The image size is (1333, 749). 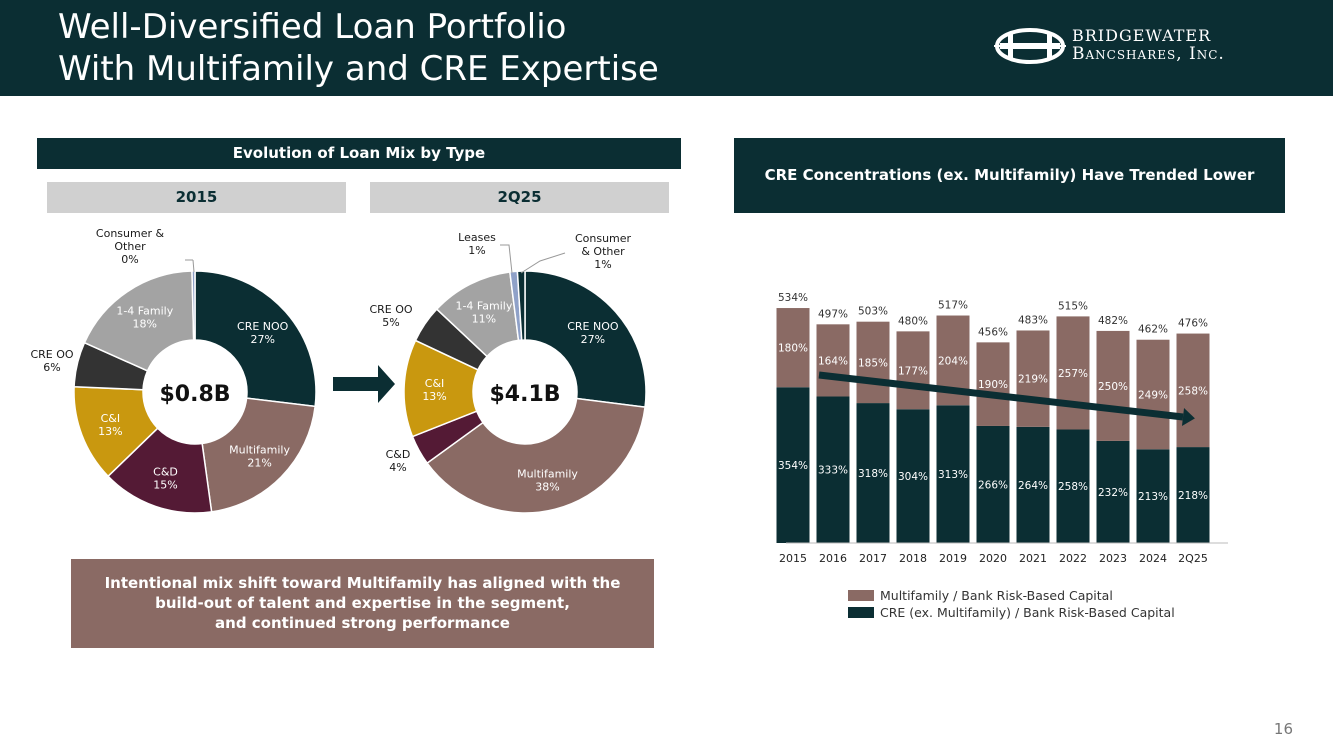 I want to click on data-label-cre-2022: 258%, so click(x=1073, y=487).